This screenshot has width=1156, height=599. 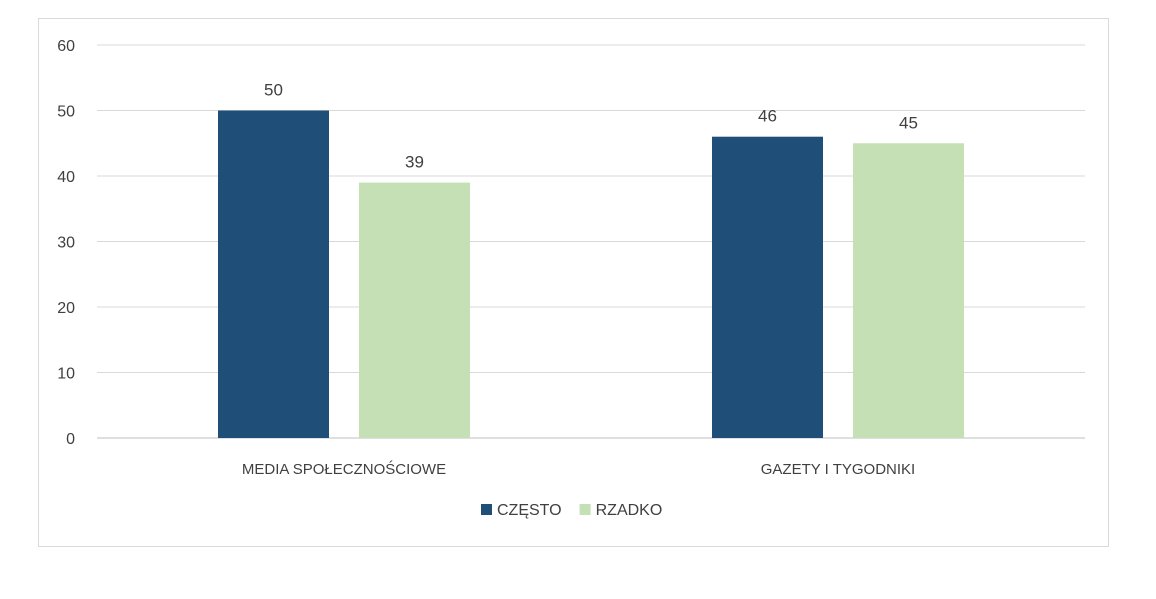 I want to click on legend: CZĘSTO RZADKO, so click(x=571, y=510).